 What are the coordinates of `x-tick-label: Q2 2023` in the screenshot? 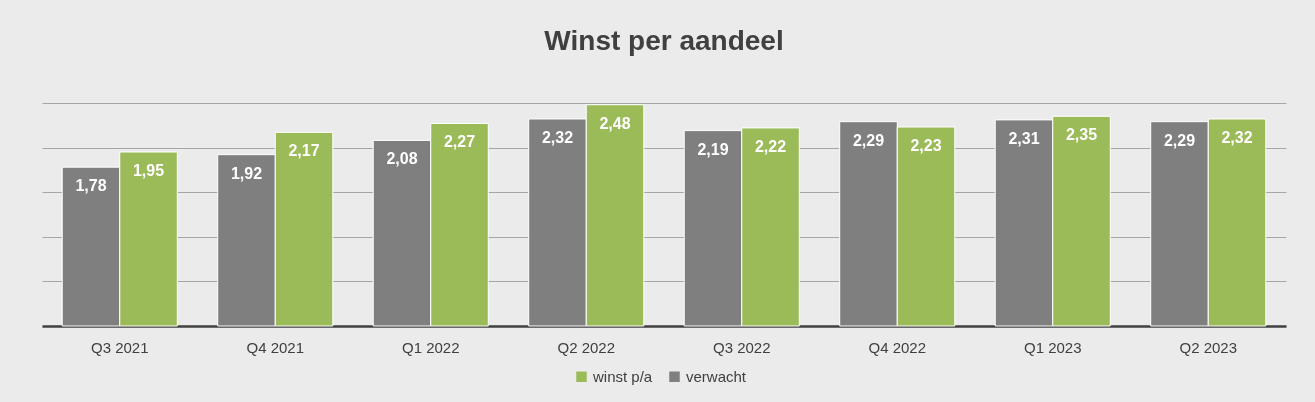 It's located at (1208, 347).